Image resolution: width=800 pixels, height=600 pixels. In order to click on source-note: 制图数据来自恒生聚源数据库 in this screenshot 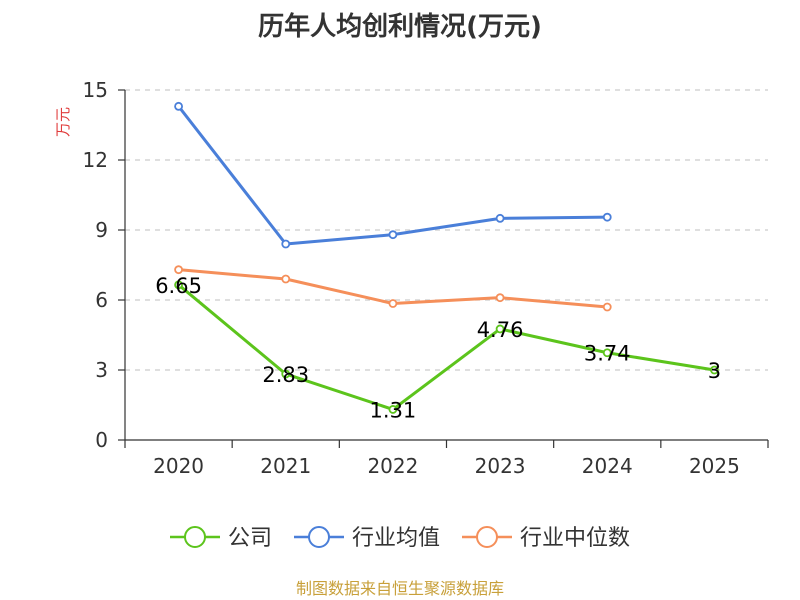, I will do `click(400, 588)`.